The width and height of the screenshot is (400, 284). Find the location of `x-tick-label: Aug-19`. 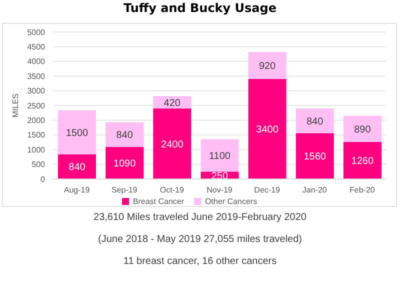

x-tick-label: Aug-19 is located at coordinates (77, 190).